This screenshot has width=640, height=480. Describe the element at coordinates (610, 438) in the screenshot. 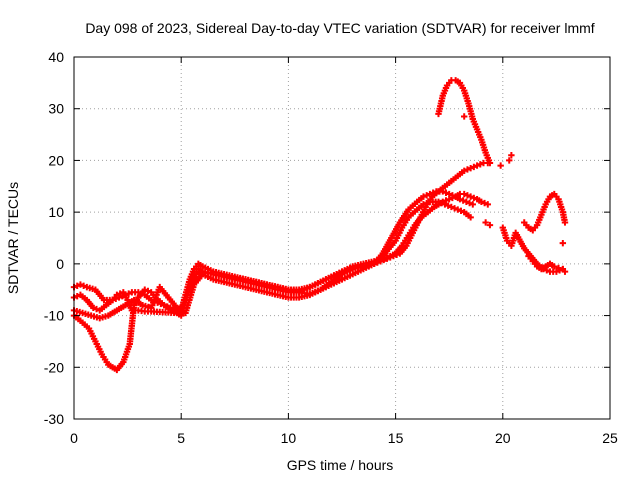

I see `x-tick-label: 25` at that location.